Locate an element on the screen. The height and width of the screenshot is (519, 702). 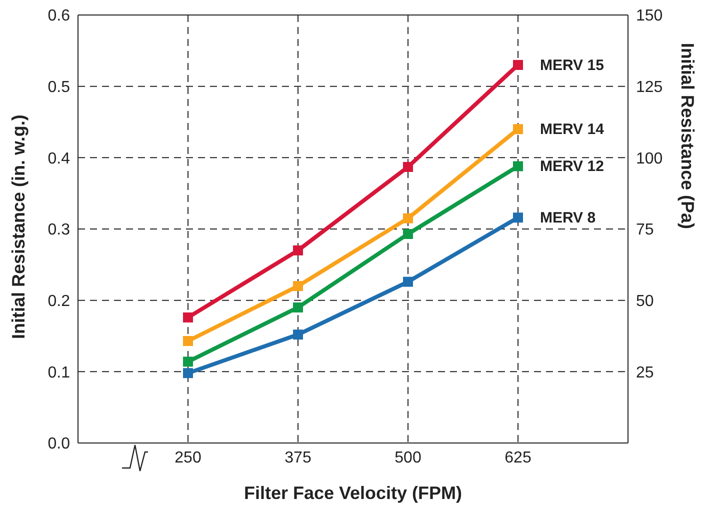
y2-tick-label: 50 is located at coordinates (645, 301).